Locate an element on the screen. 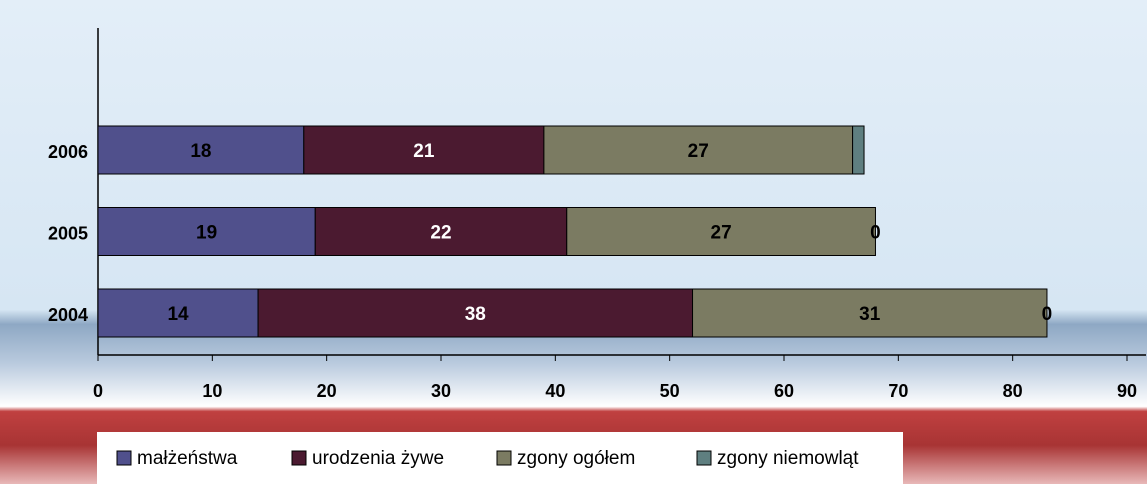 The image size is (1147, 489). x-tick-label: 50 is located at coordinates (670, 391).